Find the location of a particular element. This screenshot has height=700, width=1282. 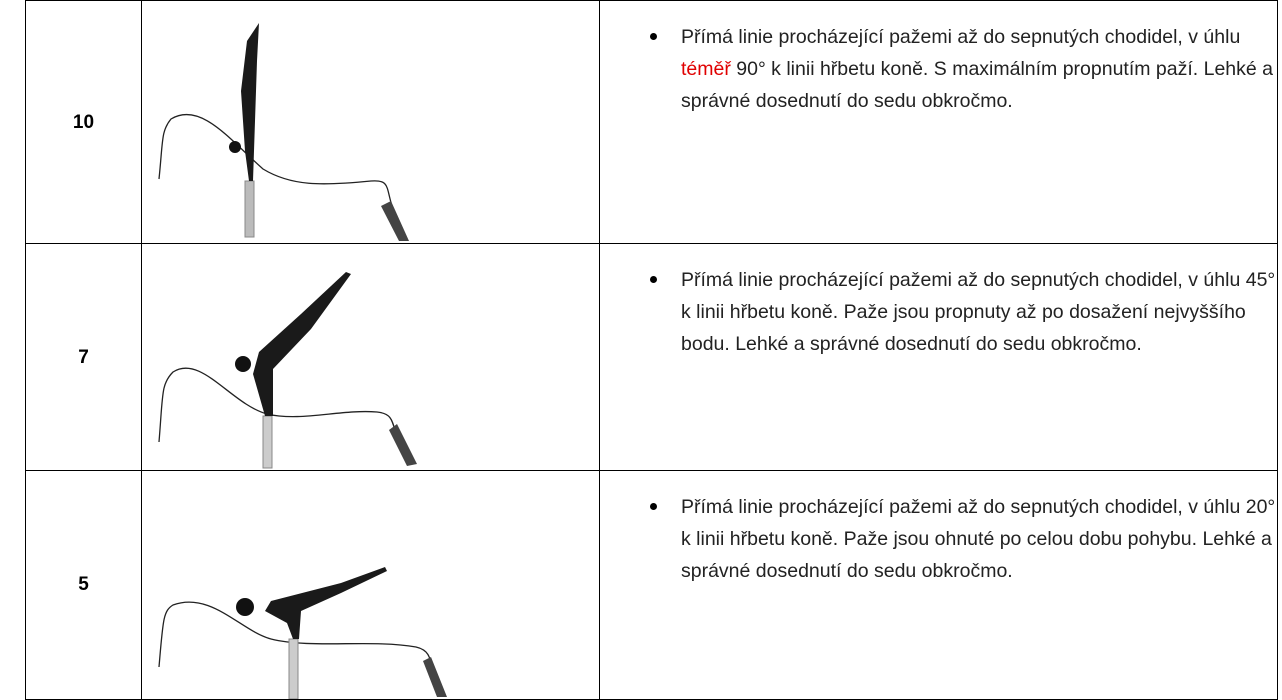

score-cell: 5 is located at coordinates (83, 585).